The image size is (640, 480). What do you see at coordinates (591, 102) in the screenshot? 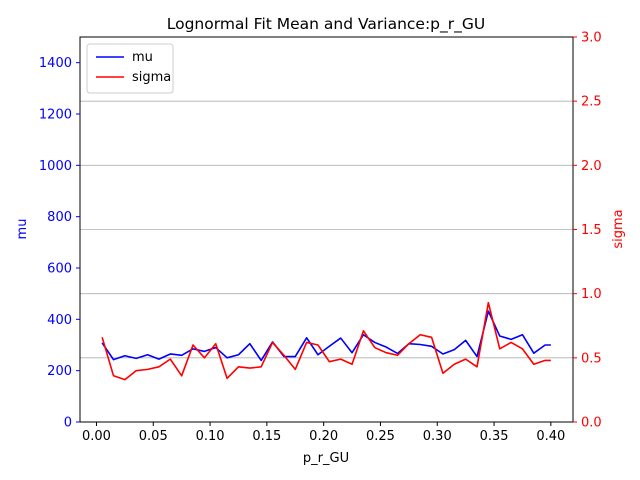
I see `y-right-tick-label-5: 2.5` at bounding box center [591, 102].